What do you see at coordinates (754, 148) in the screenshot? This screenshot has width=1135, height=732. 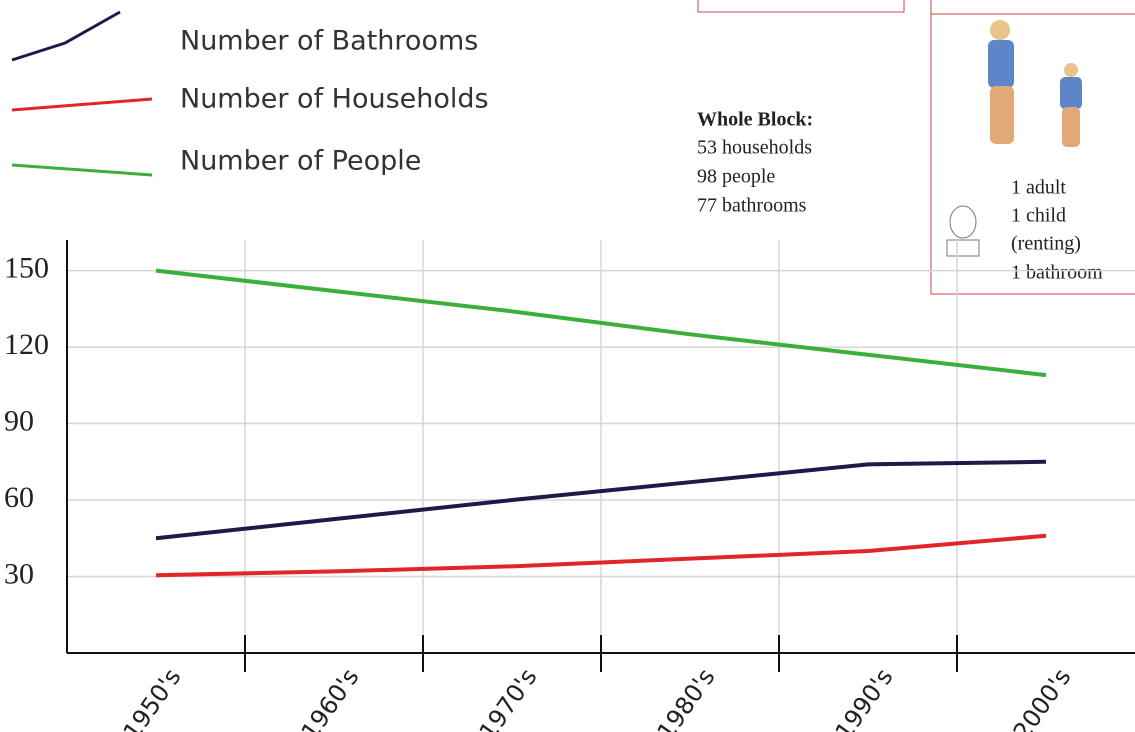 I see `note-line: 53 households` at bounding box center [754, 148].